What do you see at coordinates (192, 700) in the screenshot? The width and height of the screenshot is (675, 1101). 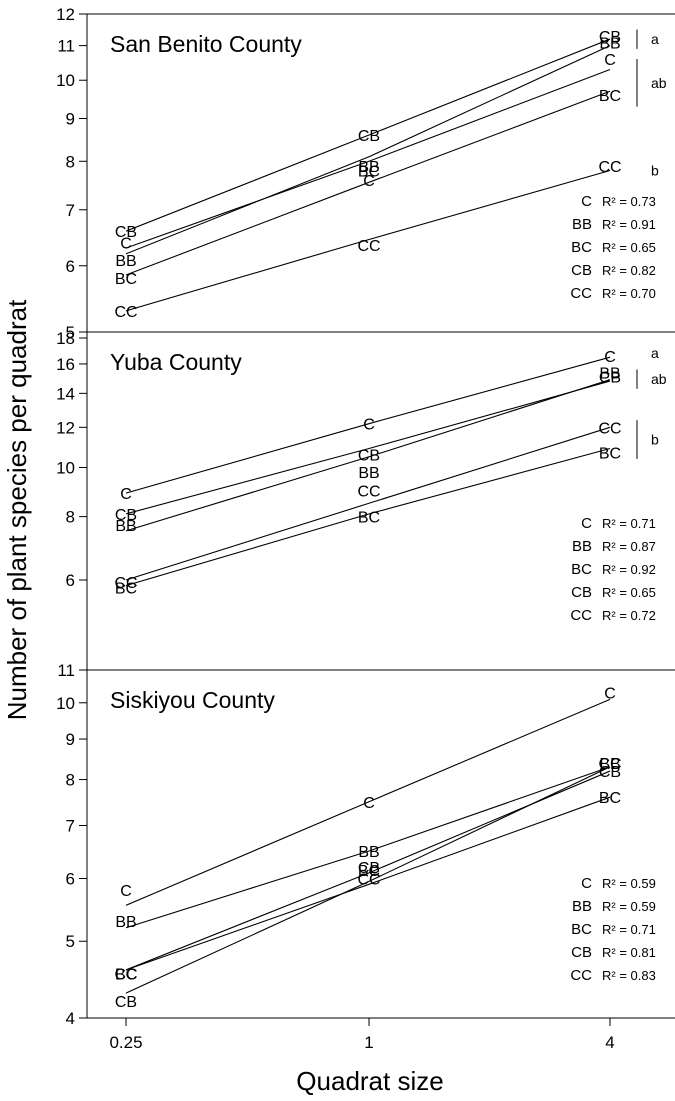 I see `panel-title: Siskiyou County` at bounding box center [192, 700].